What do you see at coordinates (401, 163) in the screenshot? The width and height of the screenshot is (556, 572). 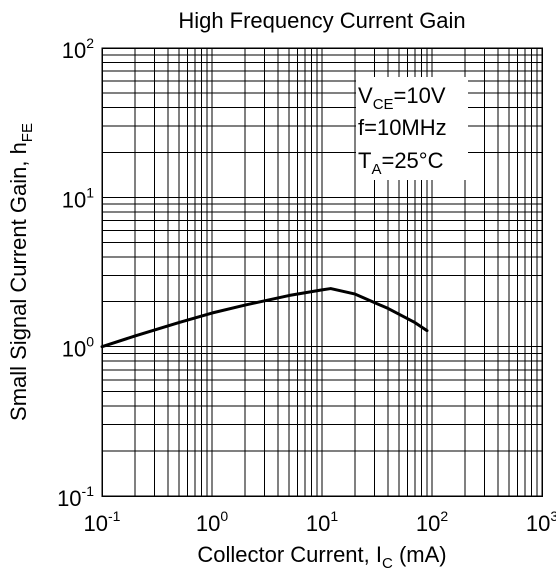 I see `annotation-temperature: TA=25°C` at bounding box center [401, 163].